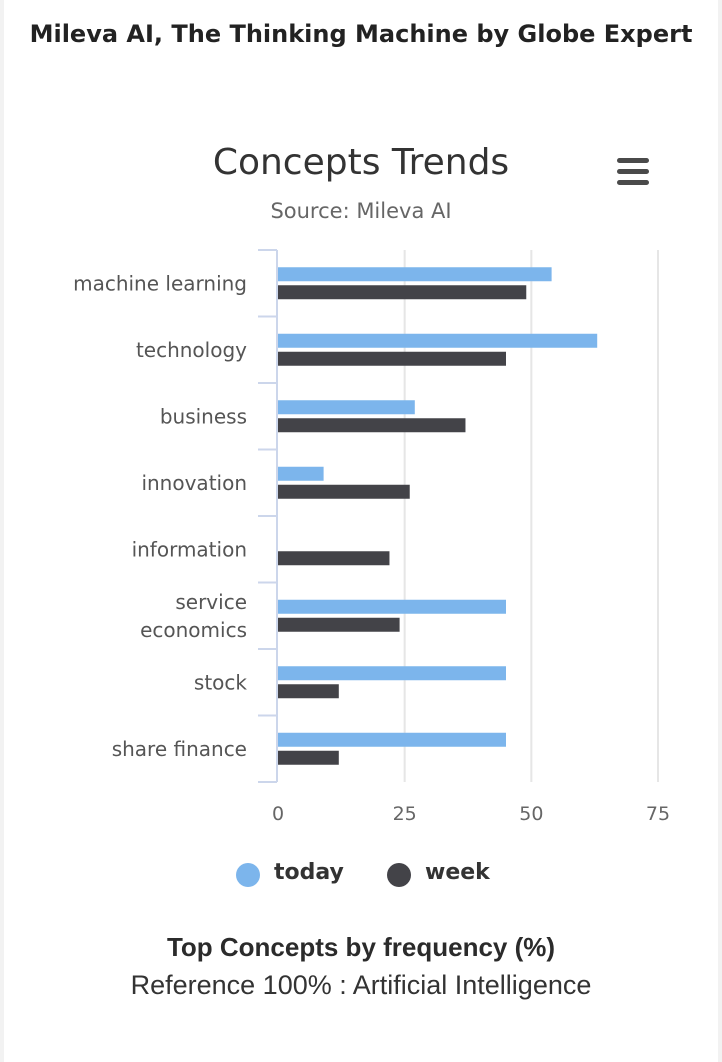 The height and width of the screenshot is (1062, 722). Describe the element at coordinates (361, 985) in the screenshot. I see `footer-note: Reference 100% : Artificial Intelligence` at that location.